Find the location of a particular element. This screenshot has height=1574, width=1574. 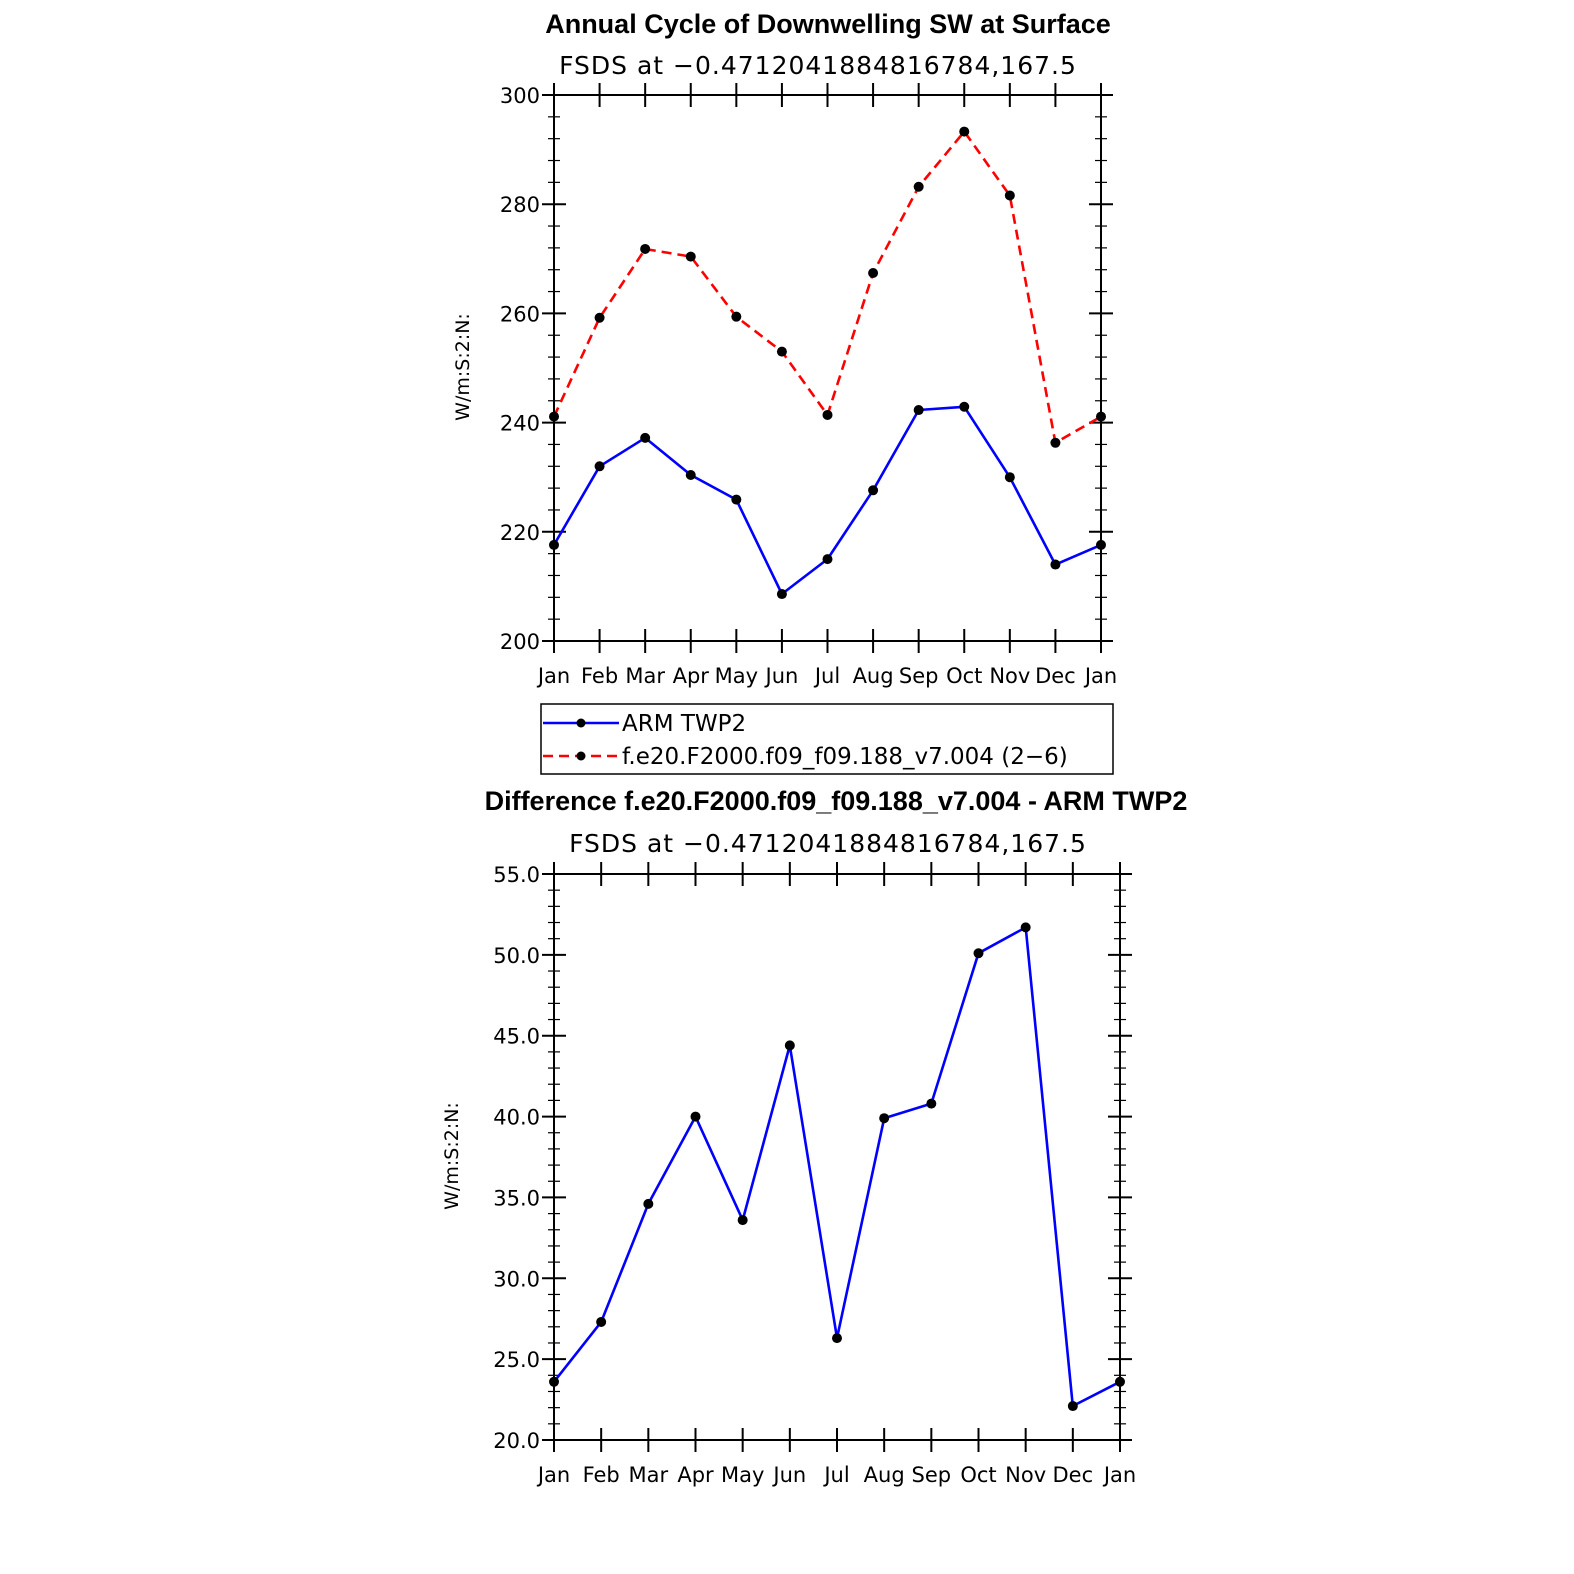

chart2-frame is located at coordinates (837, 1157).